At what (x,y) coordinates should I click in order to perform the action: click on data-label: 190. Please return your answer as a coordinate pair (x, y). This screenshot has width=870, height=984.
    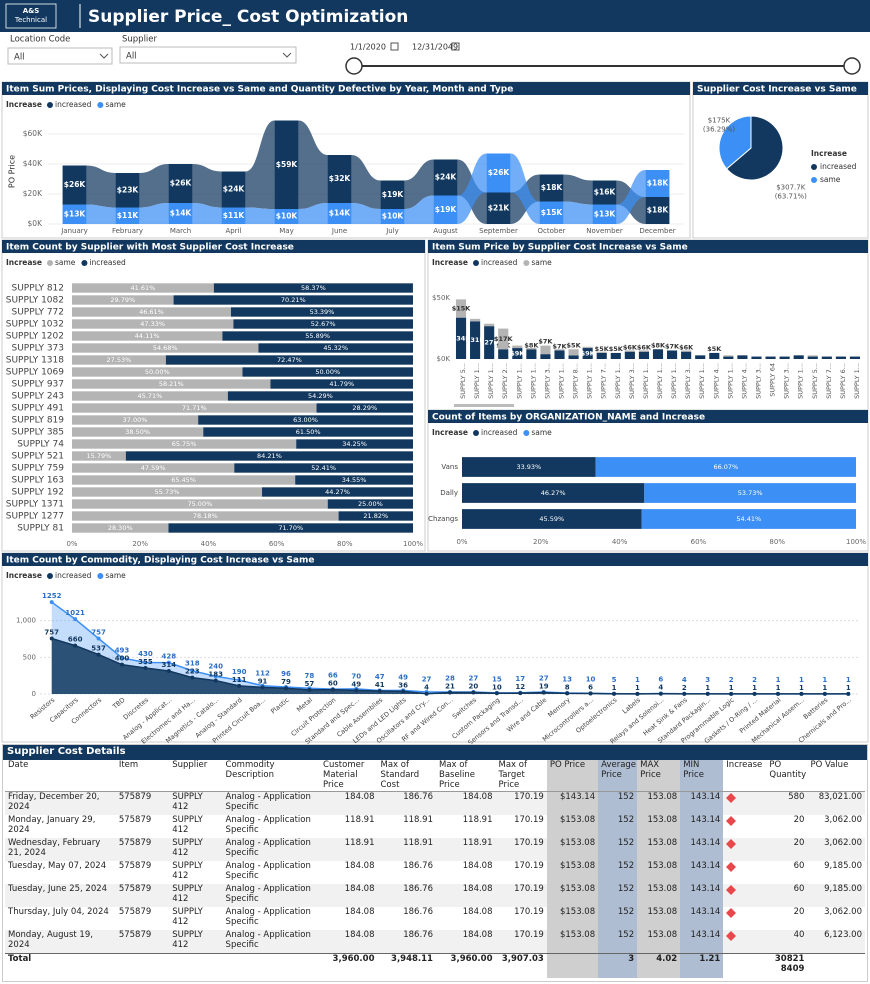
    Looking at the image, I should click on (239, 672).